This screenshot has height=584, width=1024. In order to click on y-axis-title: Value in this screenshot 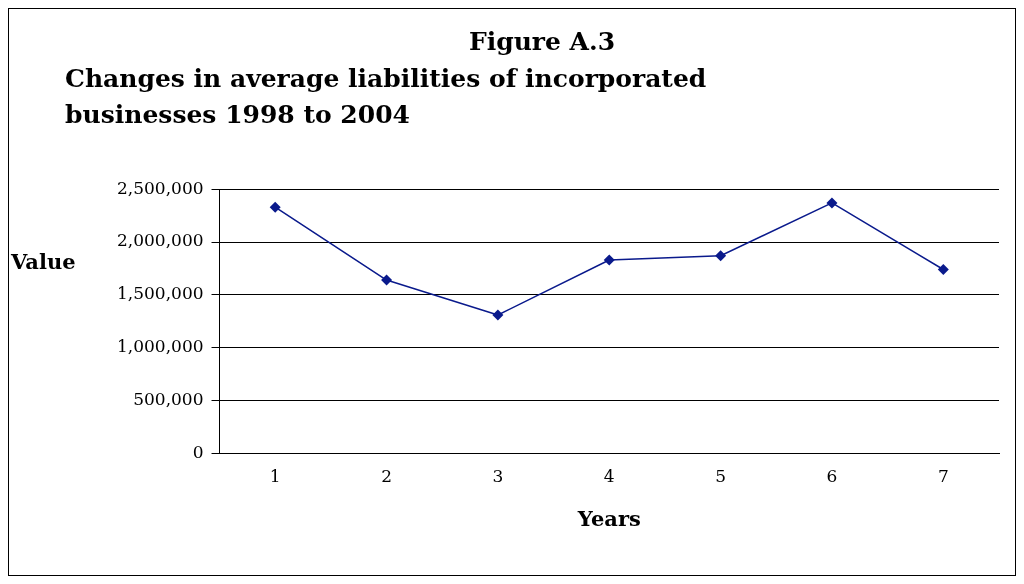, I will do `click(43, 261)`.